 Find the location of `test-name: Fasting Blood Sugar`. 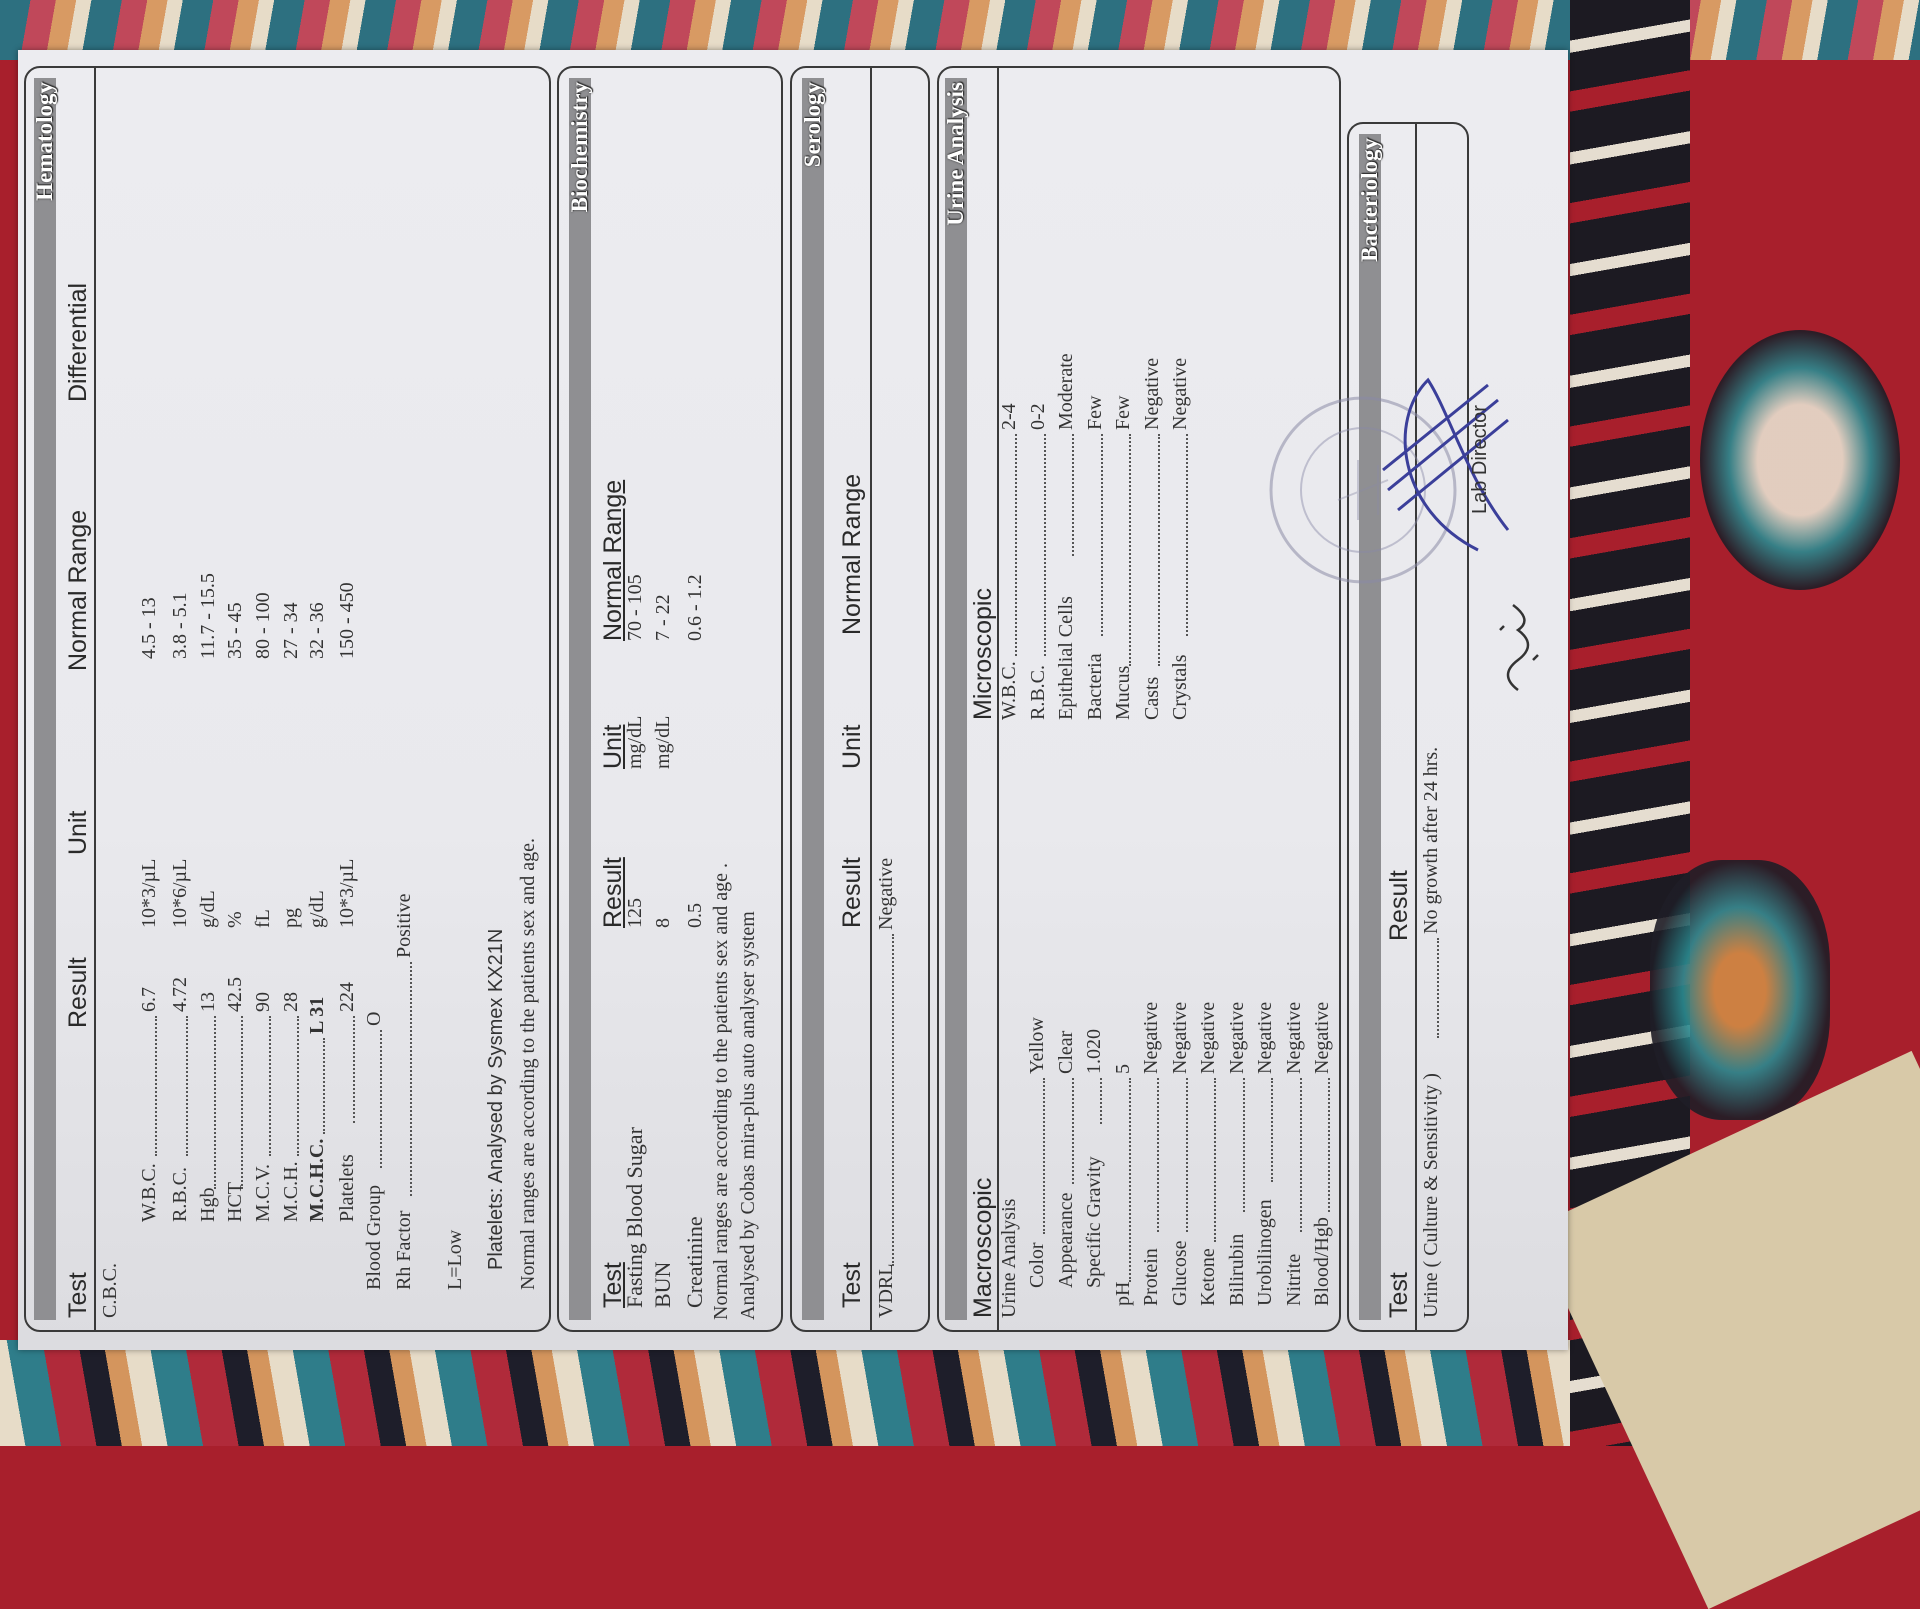

test-name: Fasting Blood Sugar is located at coordinates (634, 1217).